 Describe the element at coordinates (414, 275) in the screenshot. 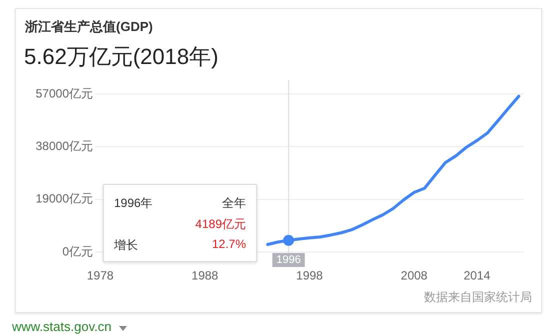

I see `x-tick-label: 2008` at that location.